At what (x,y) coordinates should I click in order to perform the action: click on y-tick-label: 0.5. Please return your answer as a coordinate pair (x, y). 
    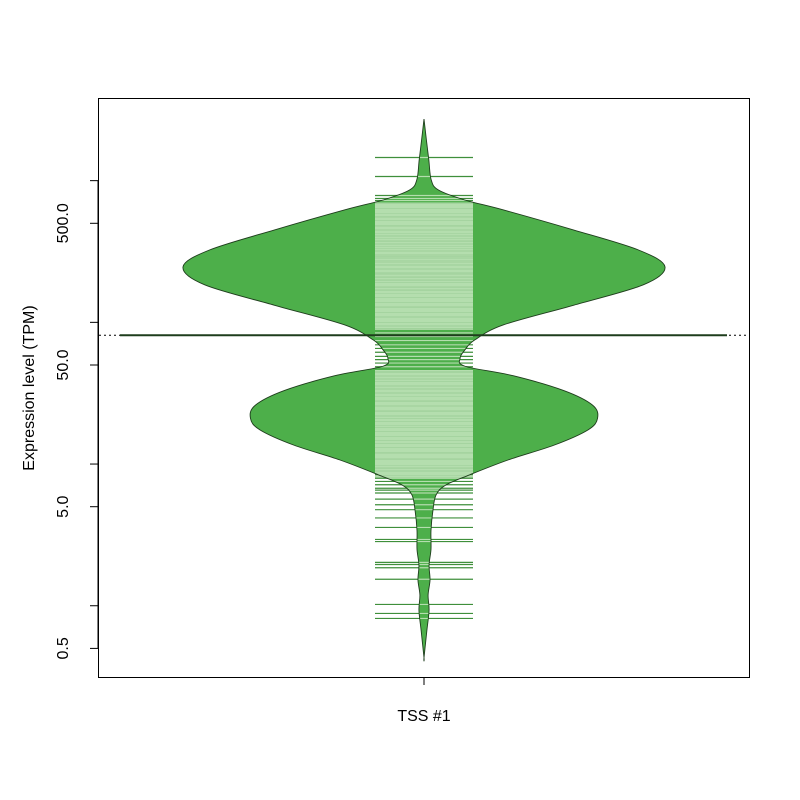
    Looking at the image, I should click on (63, 648).